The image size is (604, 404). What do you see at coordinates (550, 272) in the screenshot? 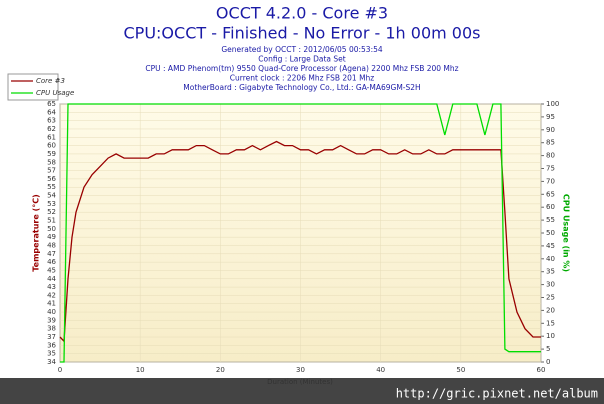
I see `y2-tick-label: 35` at bounding box center [550, 272].